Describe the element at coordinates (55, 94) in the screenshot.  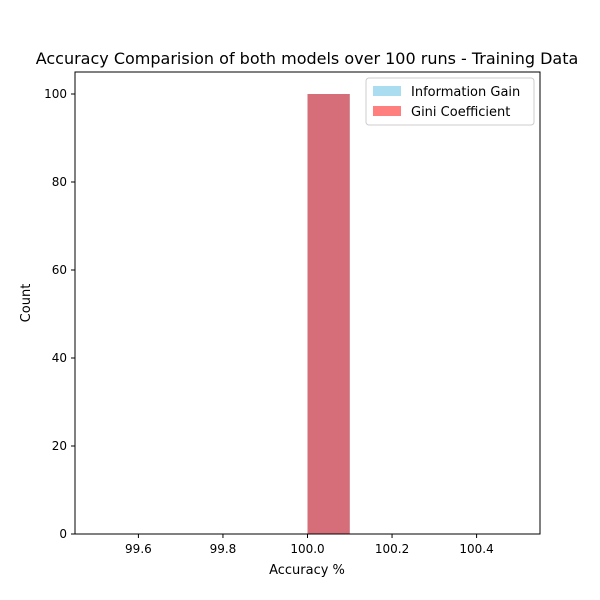
I see `y-tick-label: 100` at that location.